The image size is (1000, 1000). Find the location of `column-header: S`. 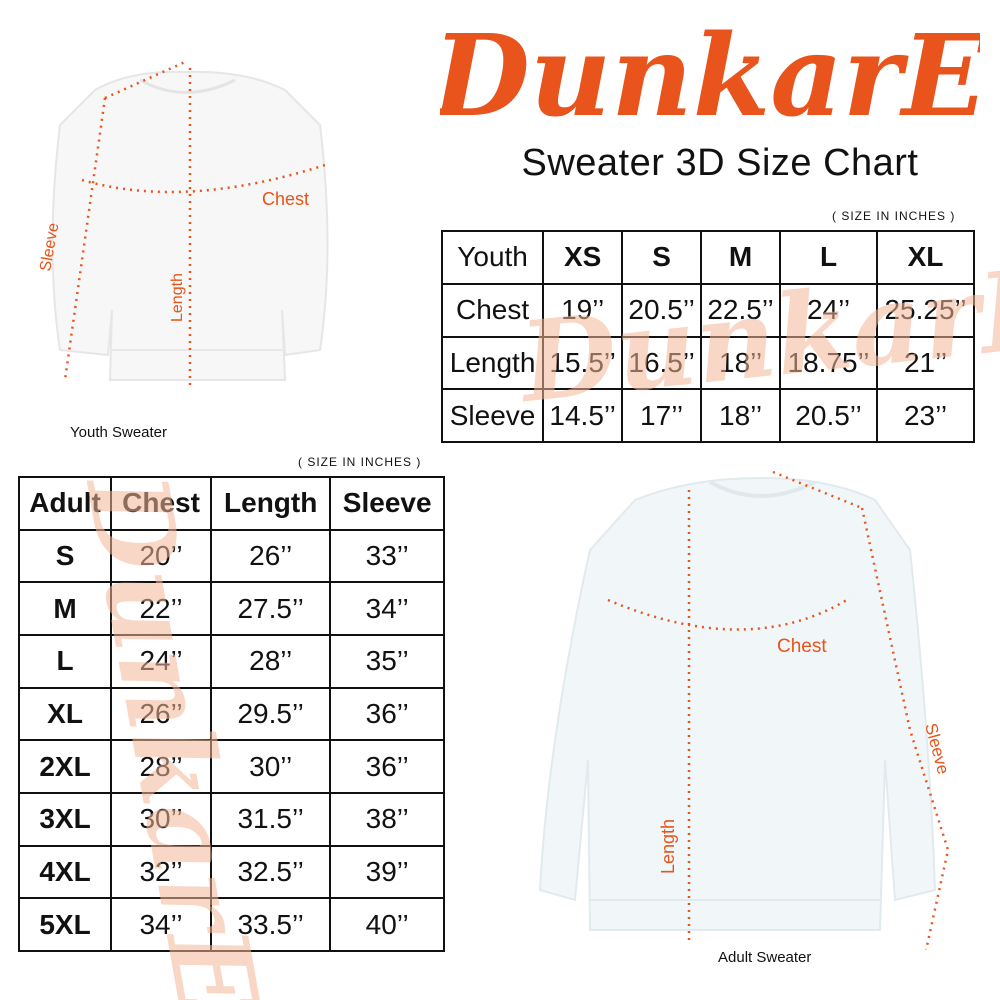

column-header: S is located at coordinates (662, 257).